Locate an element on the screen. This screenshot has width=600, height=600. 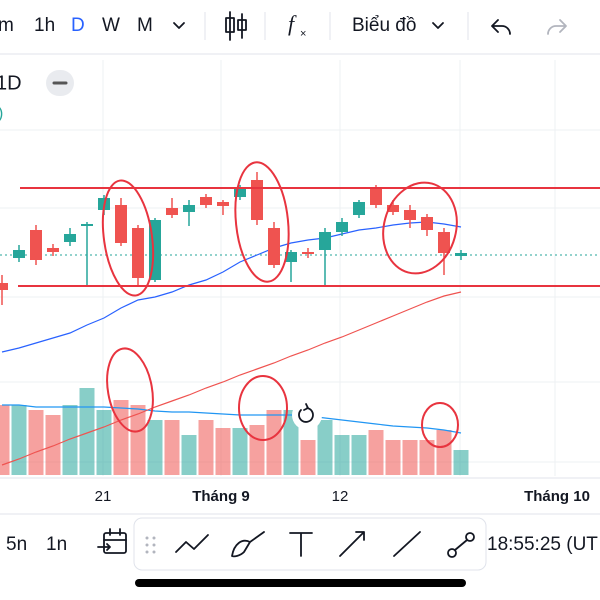
arrow-tool is located at coordinates (352, 544).